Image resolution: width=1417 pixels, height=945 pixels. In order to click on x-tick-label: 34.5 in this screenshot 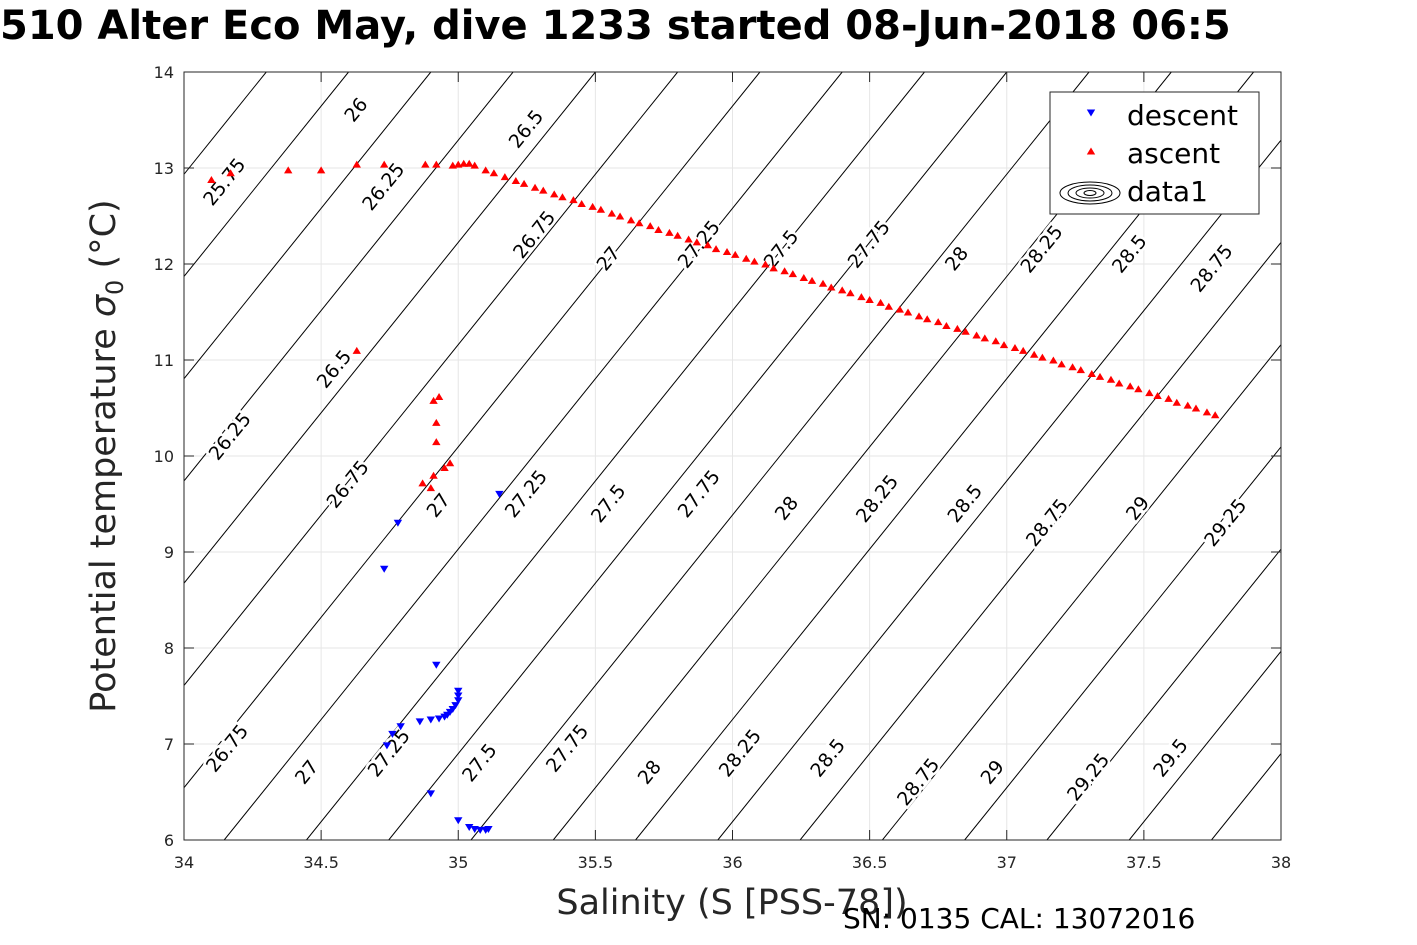, I will do `click(321, 862)`.